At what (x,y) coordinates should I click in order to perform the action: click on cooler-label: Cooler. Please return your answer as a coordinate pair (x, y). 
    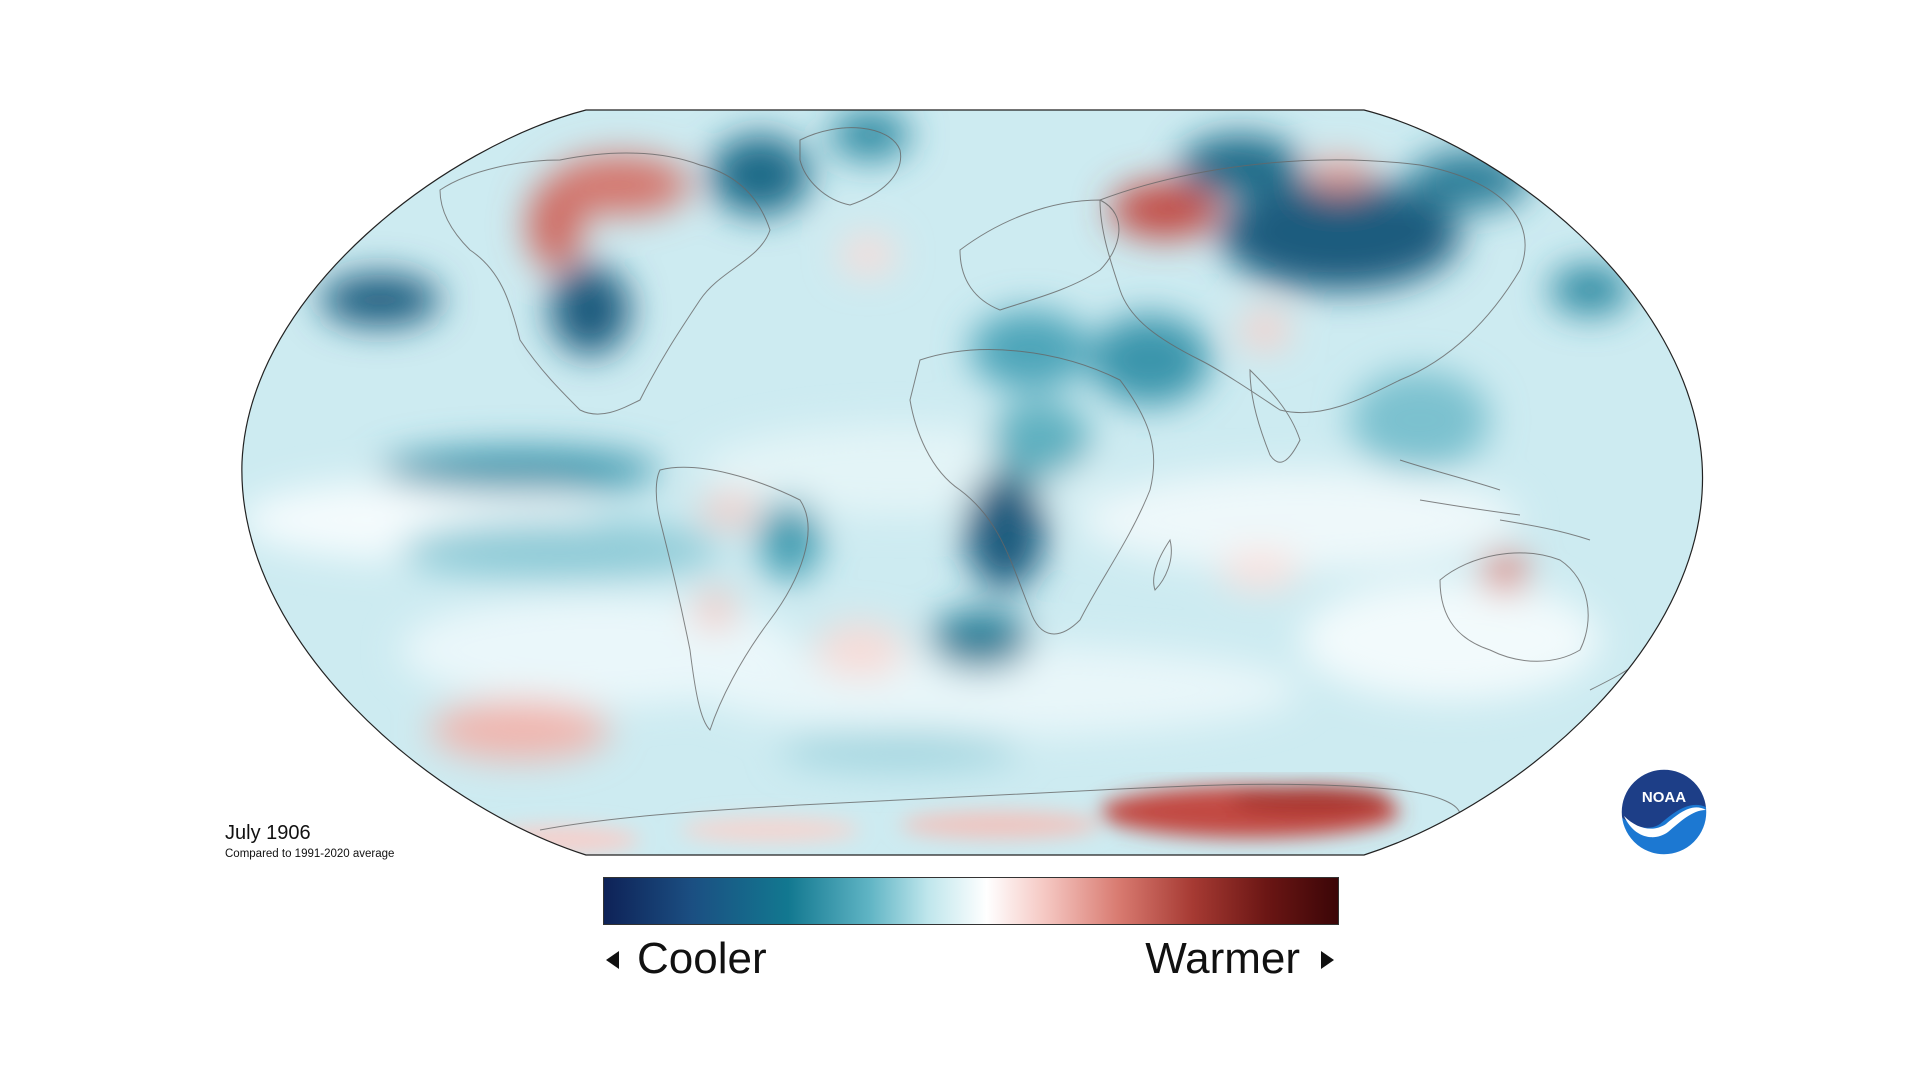
    Looking at the image, I should click on (702, 958).